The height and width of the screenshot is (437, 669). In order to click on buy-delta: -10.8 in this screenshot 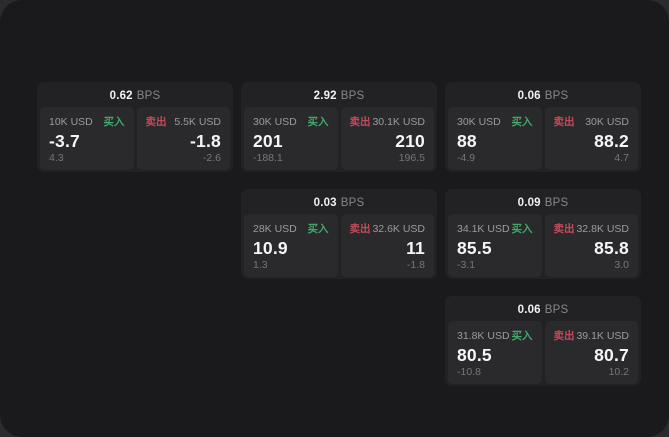, I will do `click(469, 372)`.